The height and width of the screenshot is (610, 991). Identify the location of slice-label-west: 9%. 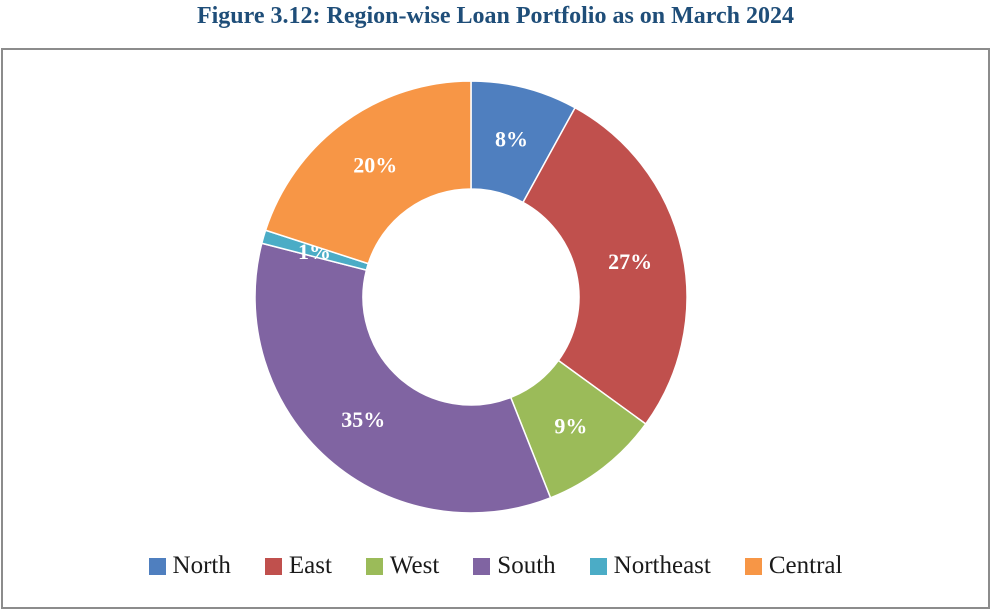
(570, 425).